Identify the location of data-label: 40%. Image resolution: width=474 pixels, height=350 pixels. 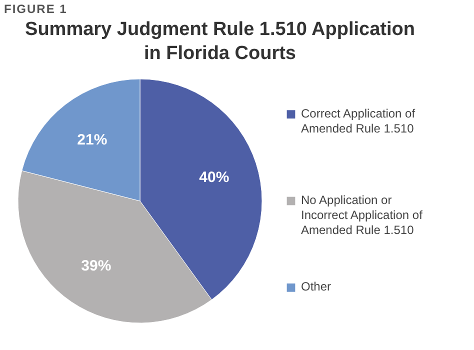
(214, 177).